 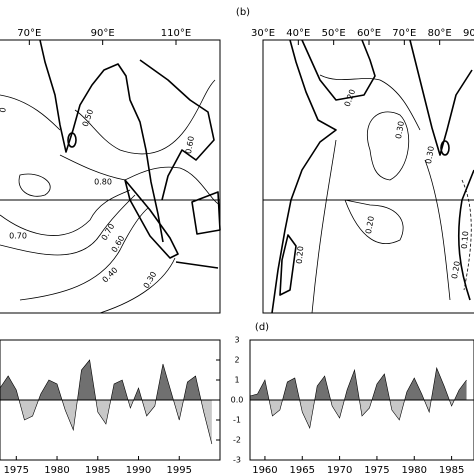 I want to click on y-tick-label: -3, so click(x=237, y=460).